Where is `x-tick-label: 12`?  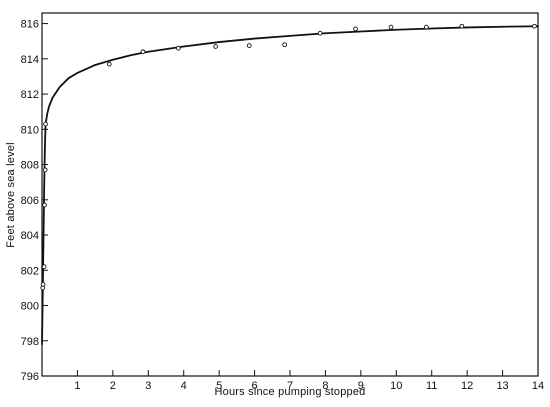 x-tick-label: 12 is located at coordinates (467, 386).